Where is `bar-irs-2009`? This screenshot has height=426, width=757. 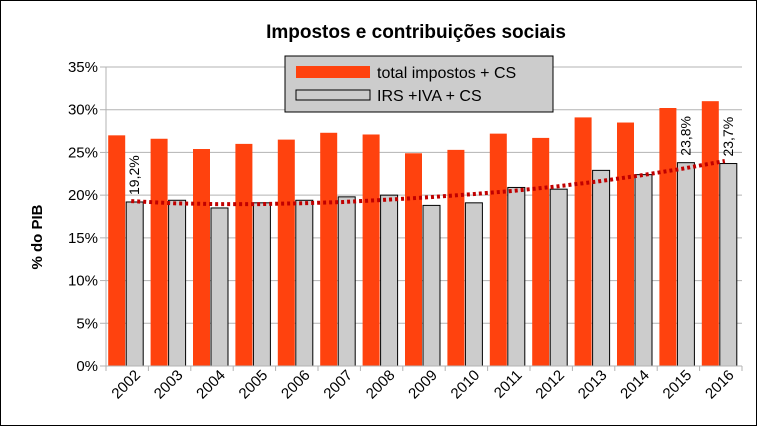 bar-irs-2009 is located at coordinates (431, 285).